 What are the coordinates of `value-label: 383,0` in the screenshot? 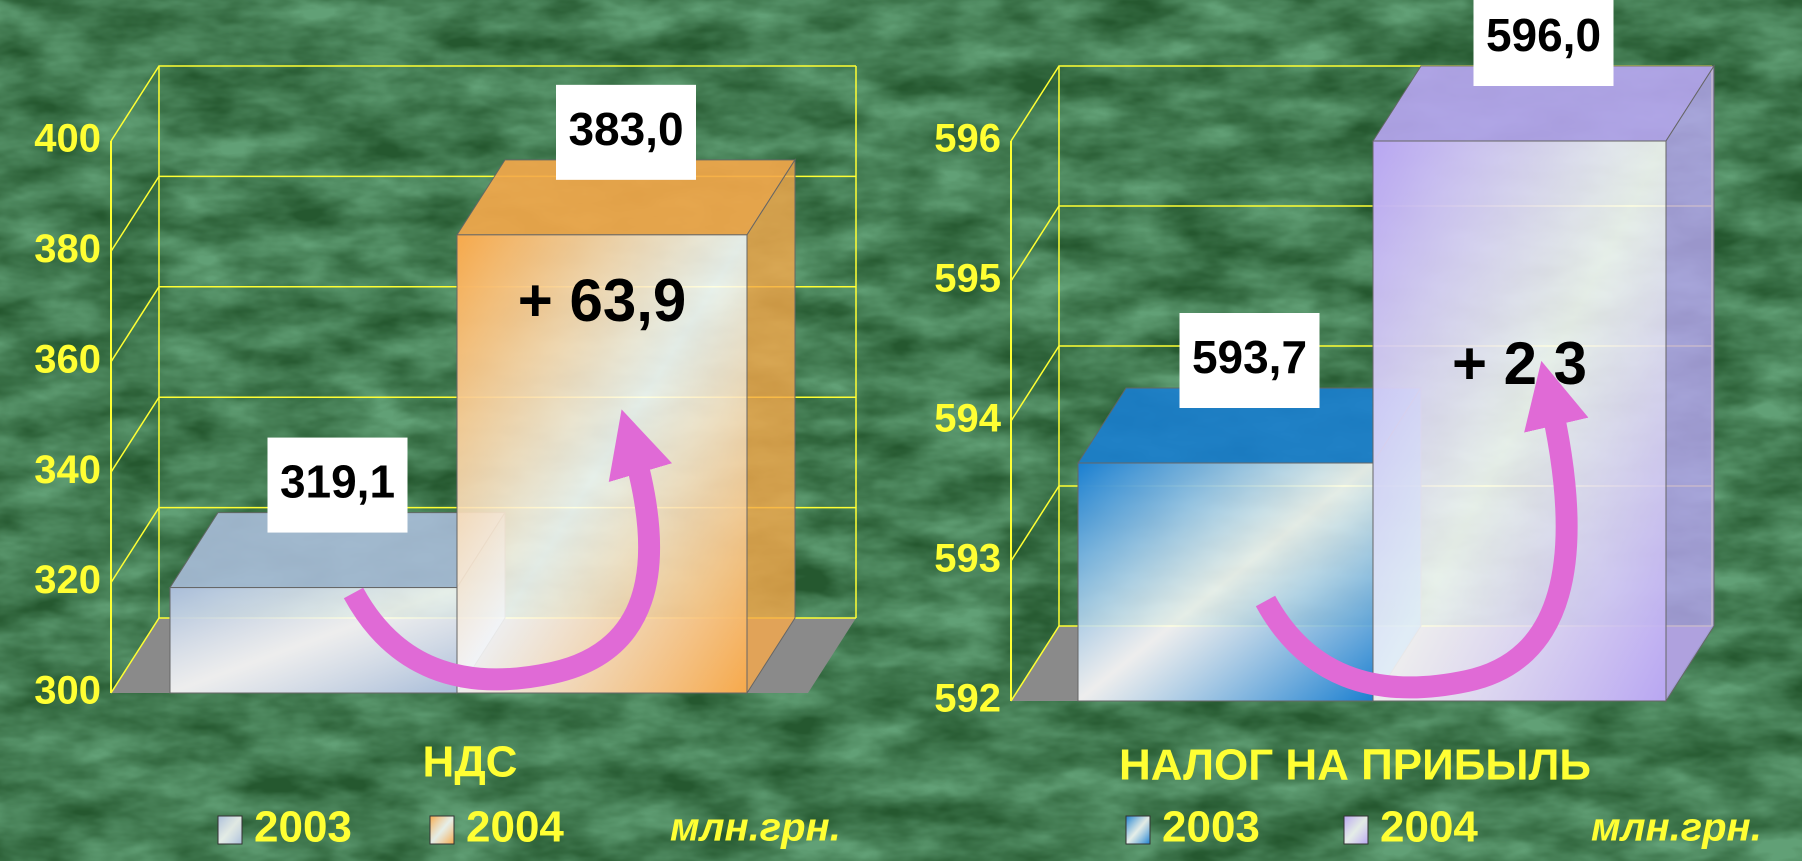 It's located at (625, 129).